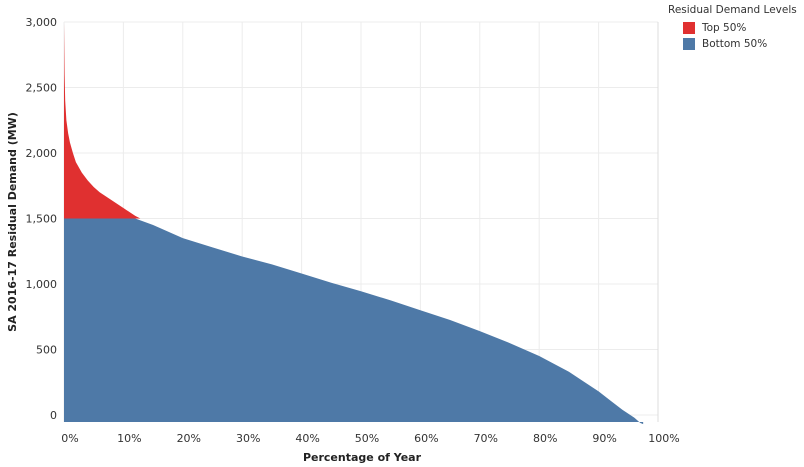 The height and width of the screenshot is (467, 804). Describe the element at coordinates (724, 28) in the screenshot. I see `legend-label-top: Top 50%` at that location.